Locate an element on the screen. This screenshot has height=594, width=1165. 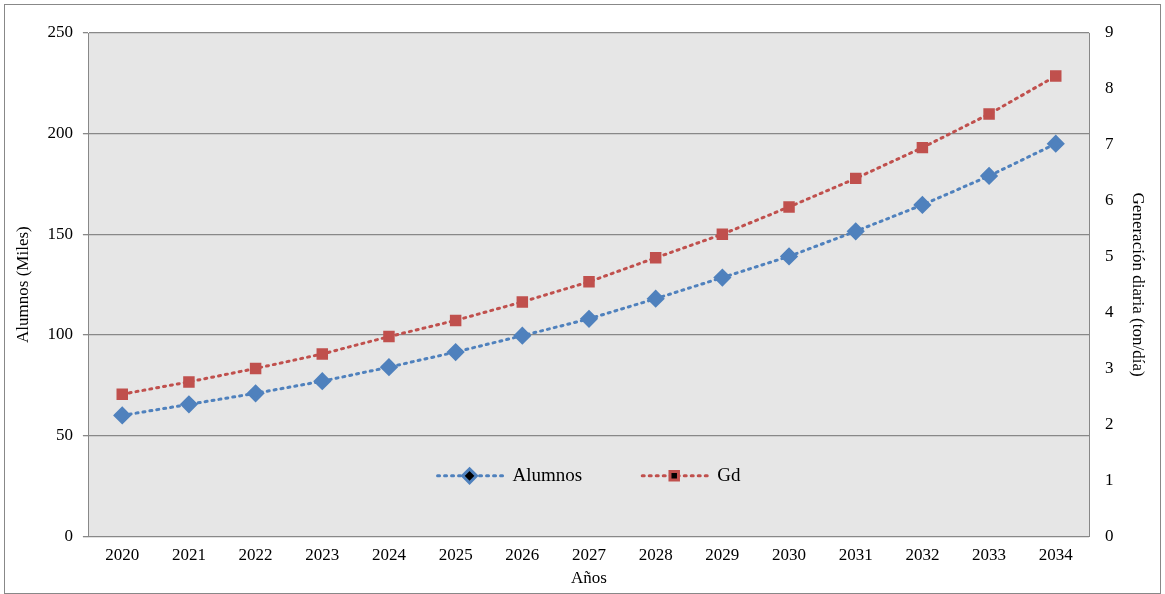
x-tick-label: 2030 is located at coordinates (789, 554).